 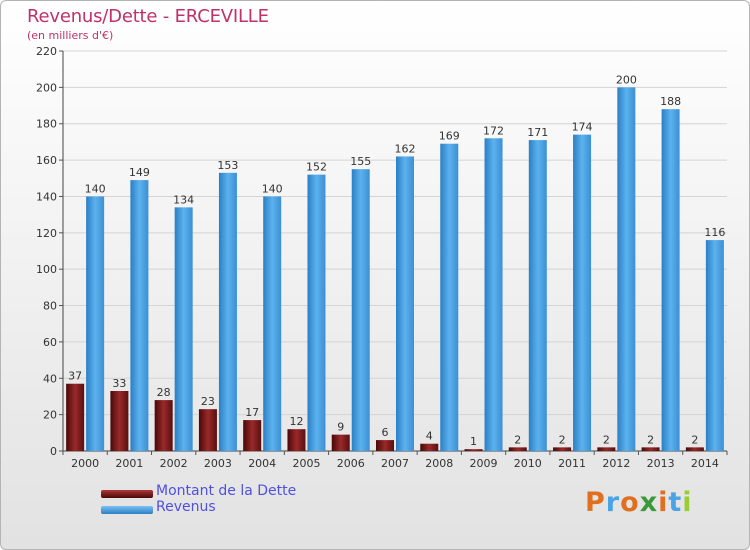 I want to click on x-tick-label: 2014, so click(x=705, y=463).